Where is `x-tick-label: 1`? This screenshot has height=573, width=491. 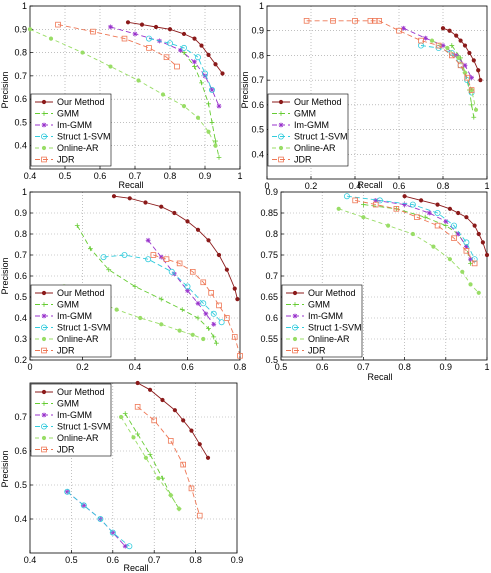 x-tick-label: 1 is located at coordinates (486, 186).